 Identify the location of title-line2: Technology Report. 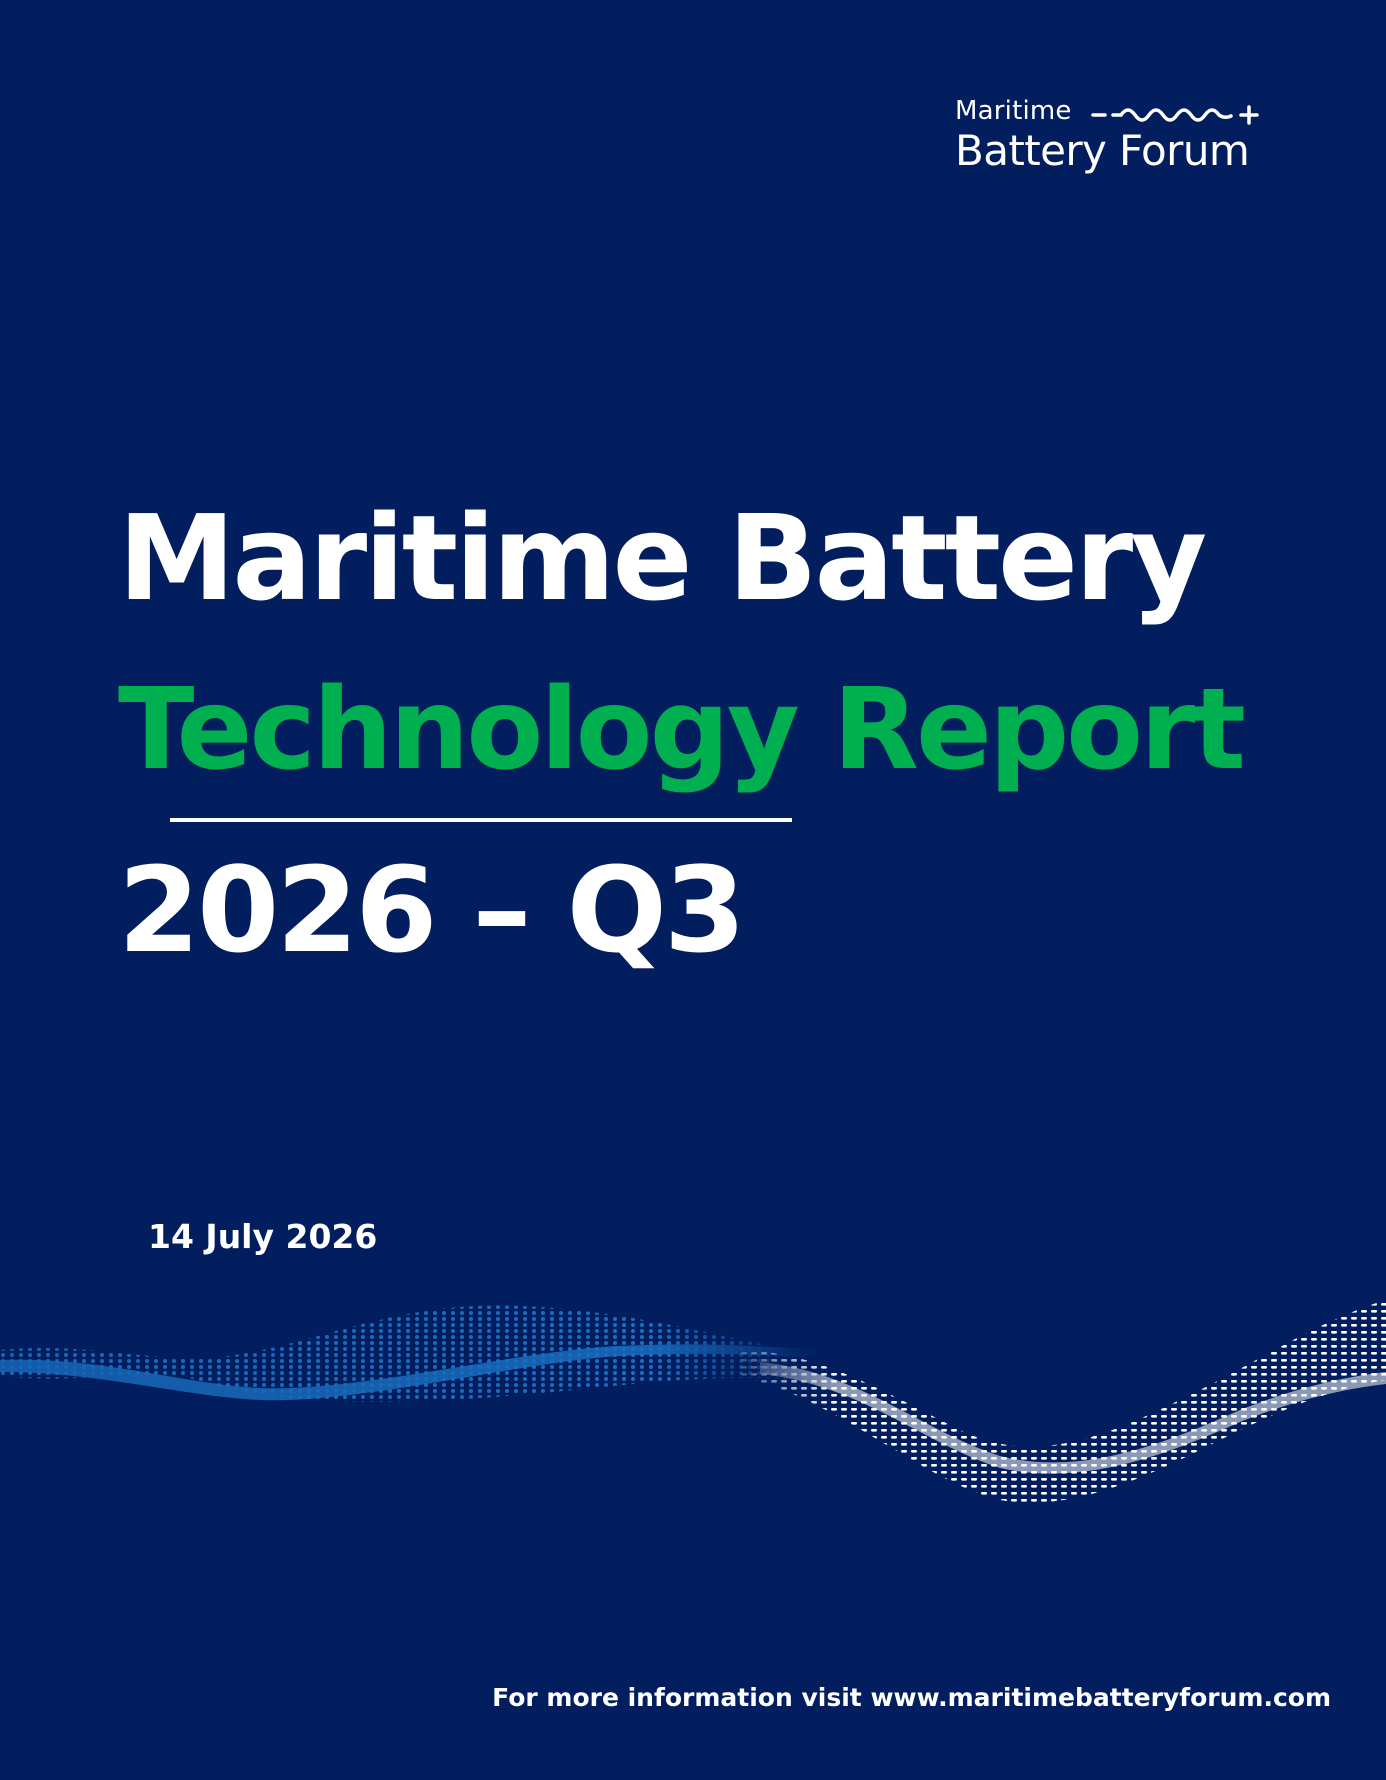
(682, 730).